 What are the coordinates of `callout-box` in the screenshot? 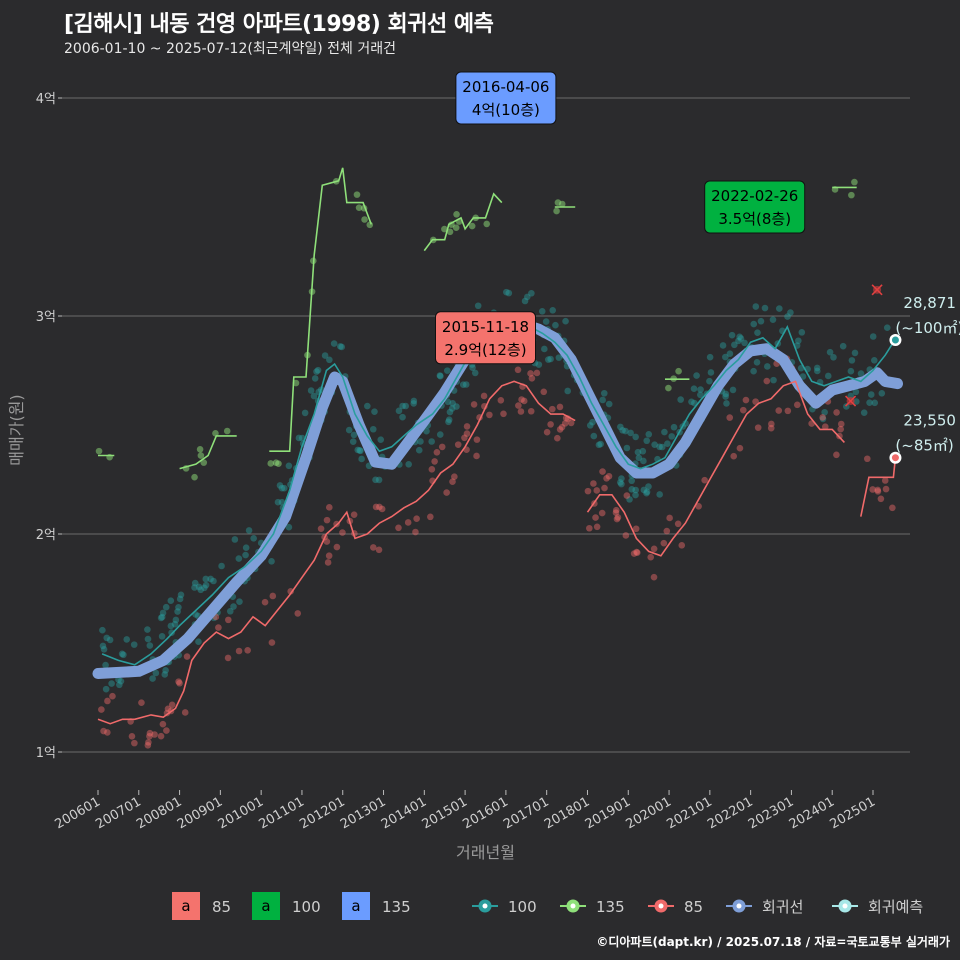 It's located at (755, 207).